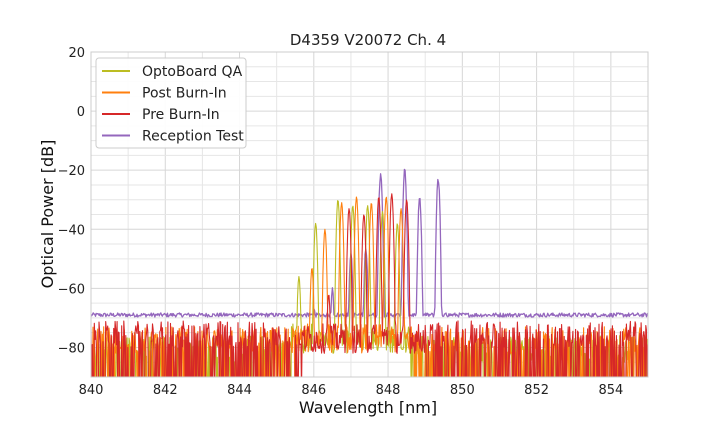 Image resolution: width=720 pixels, height=432 pixels. What do you see at coordinates (388, 390) in the screenshot?
I see `x-tick-label: 848` at bounding box center [388, 390].